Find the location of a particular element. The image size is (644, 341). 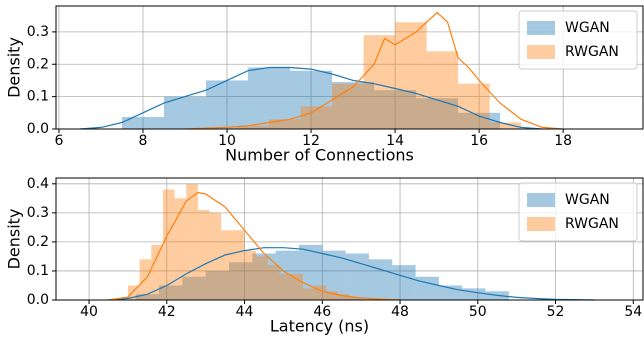

x-tick-label: 52 is located at coordinates (556, 312).